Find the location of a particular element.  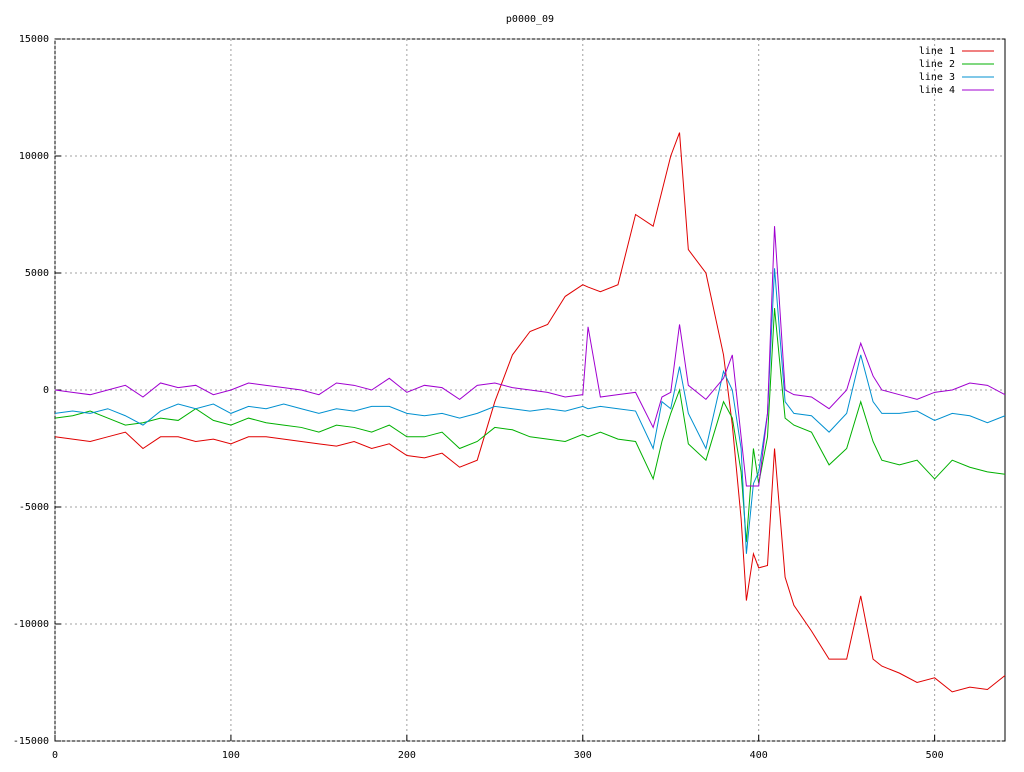

x-tick-label: 0 is located at coordinates (55, 755).